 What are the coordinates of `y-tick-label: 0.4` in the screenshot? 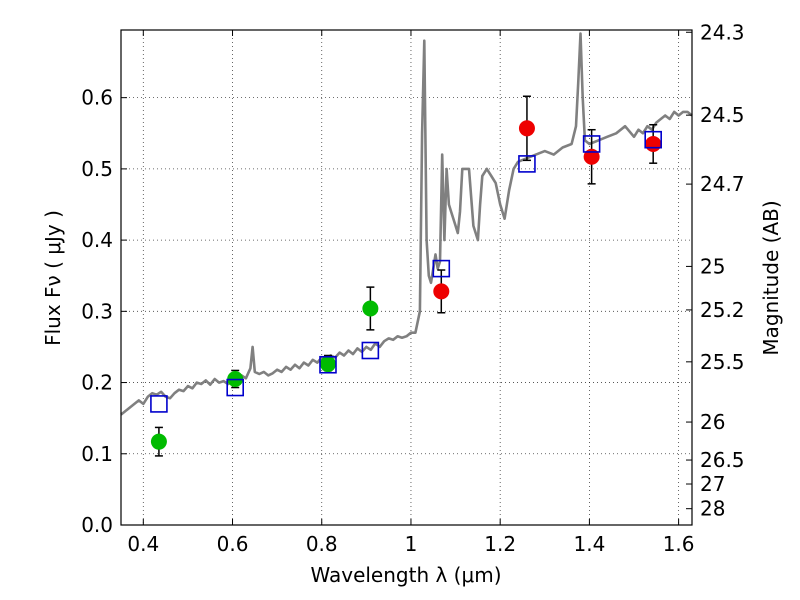 It's located at (97, 240).